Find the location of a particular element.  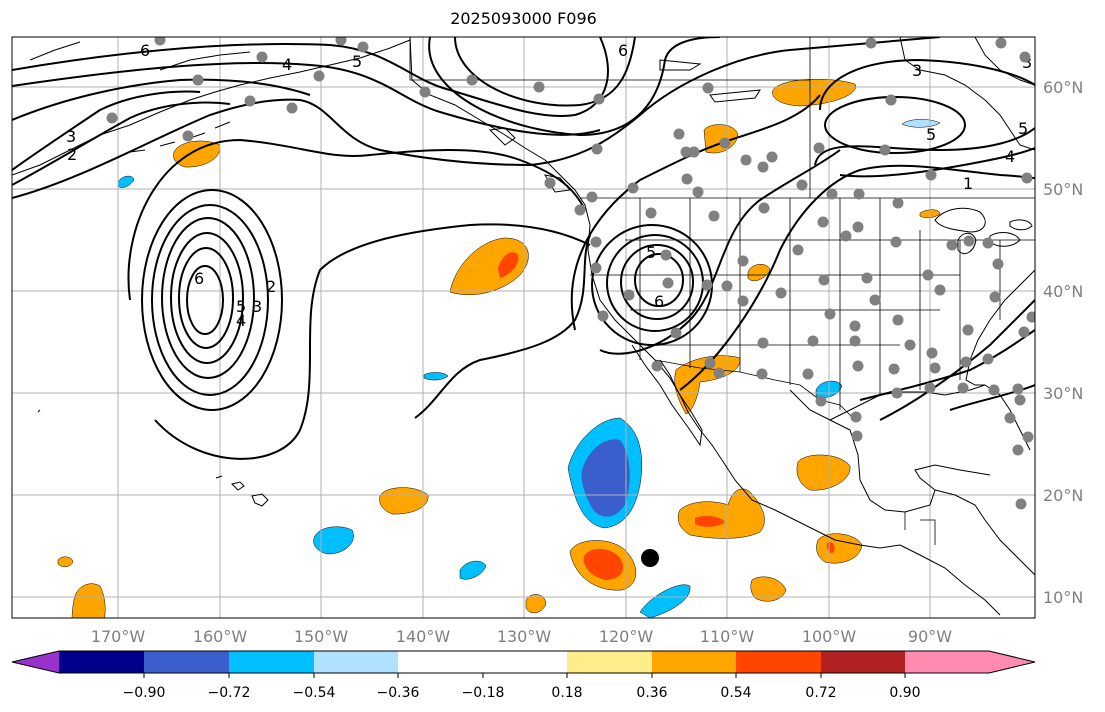

colorbar-tick-label: −0.90 is located at coordinates (144, 693).